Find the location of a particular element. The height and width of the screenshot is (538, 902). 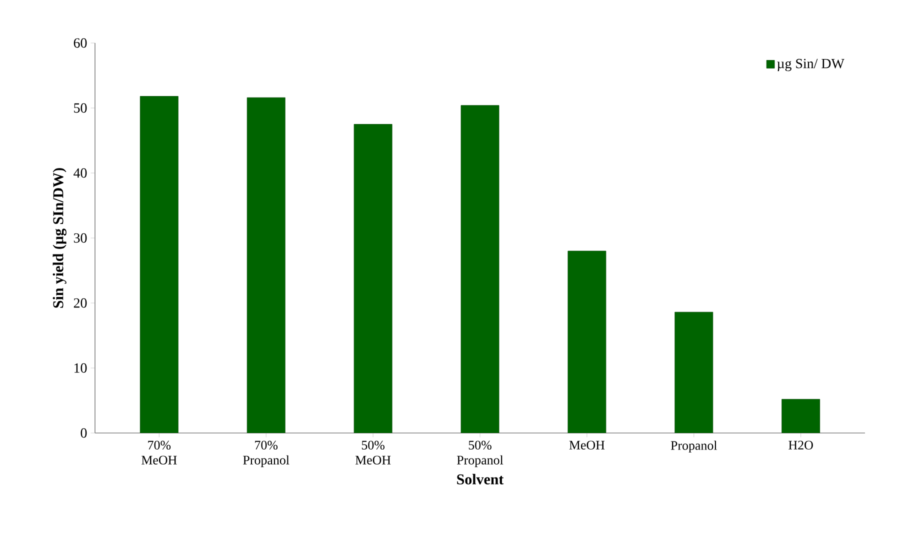

y-tick-label: 20 is located at coordinates (80, 303).